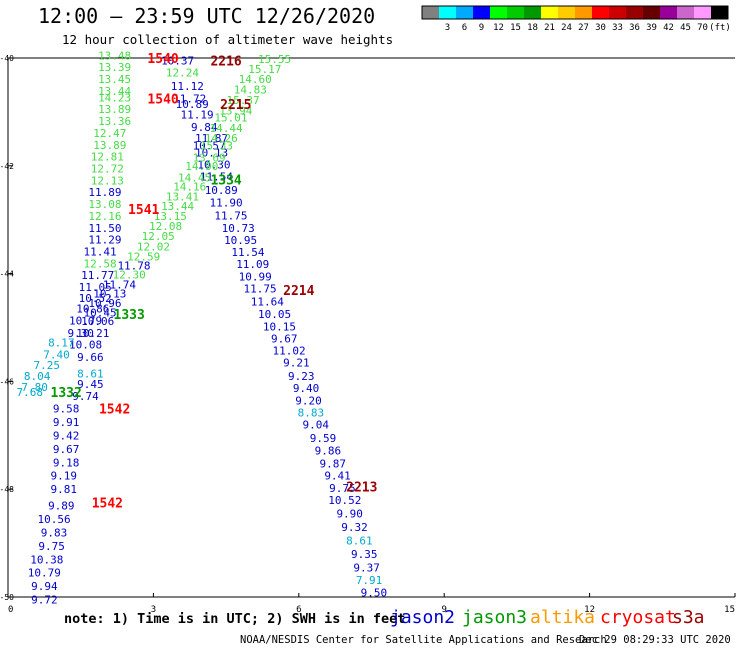 This screenshot has height=650, width=740. What do you see at coordinates (66, 393) in the screenshot?
I see `track-time-label: 1332` at bounding box center [66, 393].